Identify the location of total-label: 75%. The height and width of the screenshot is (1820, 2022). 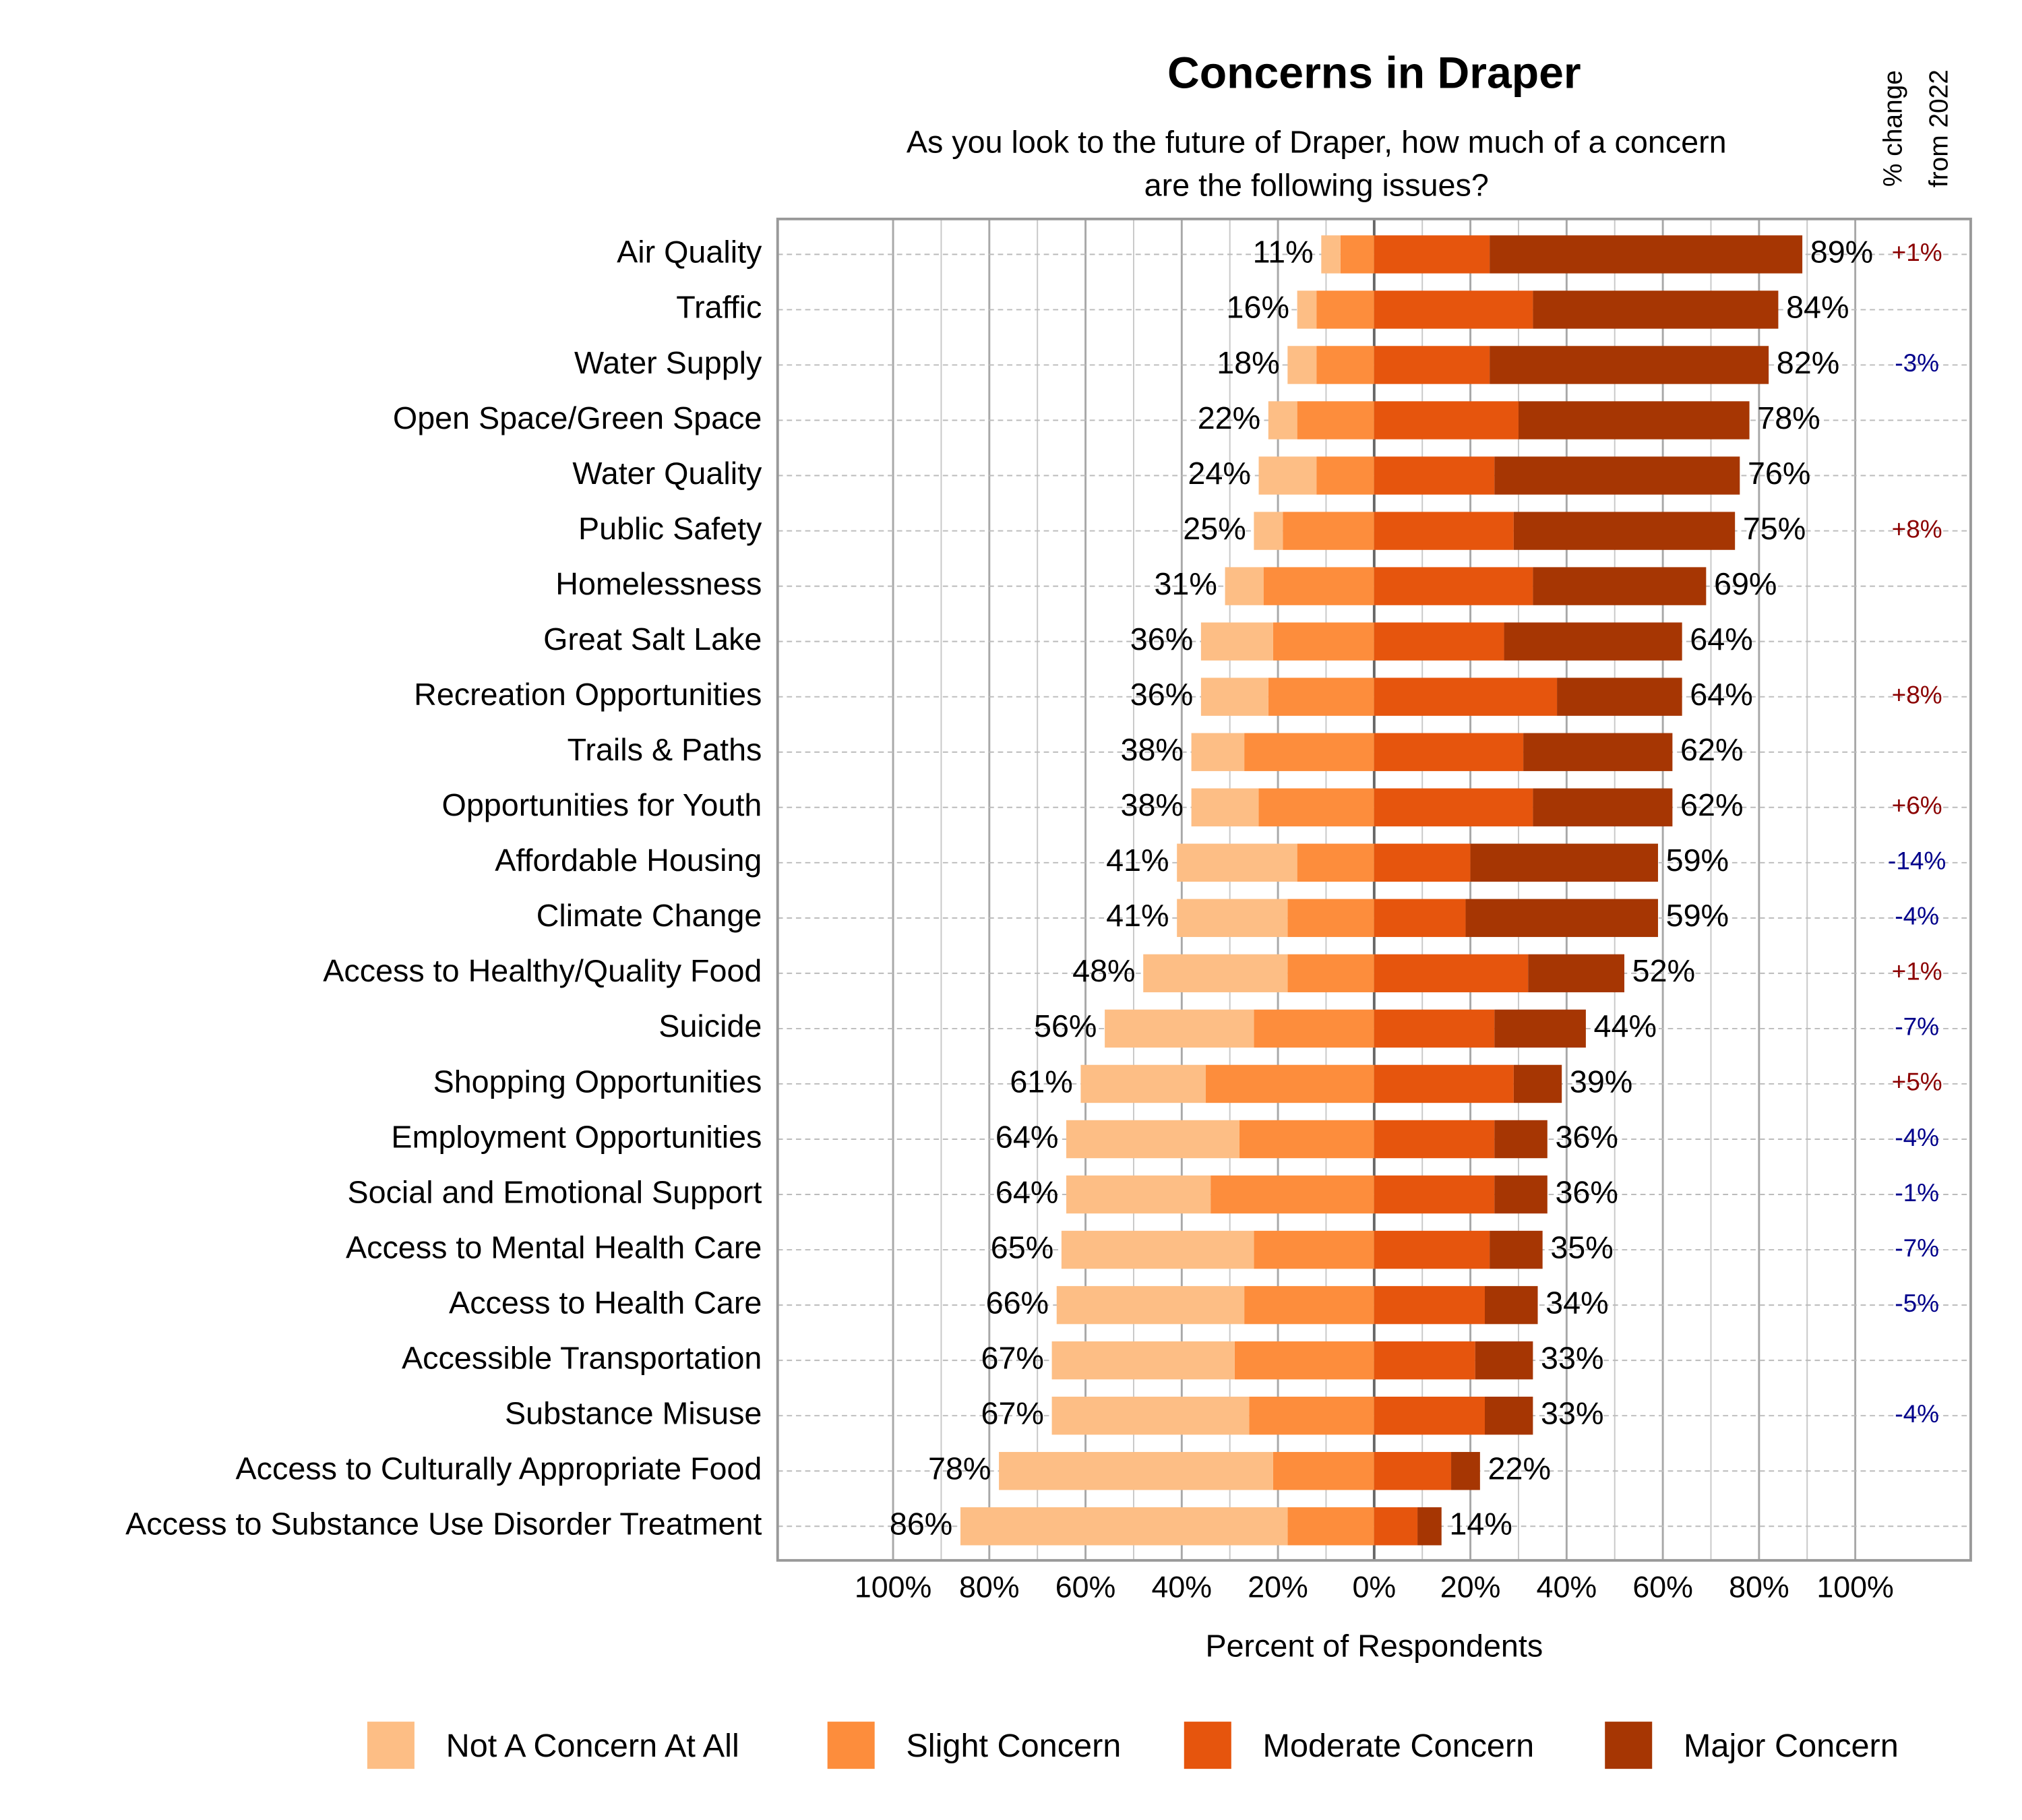
(1774, 528).